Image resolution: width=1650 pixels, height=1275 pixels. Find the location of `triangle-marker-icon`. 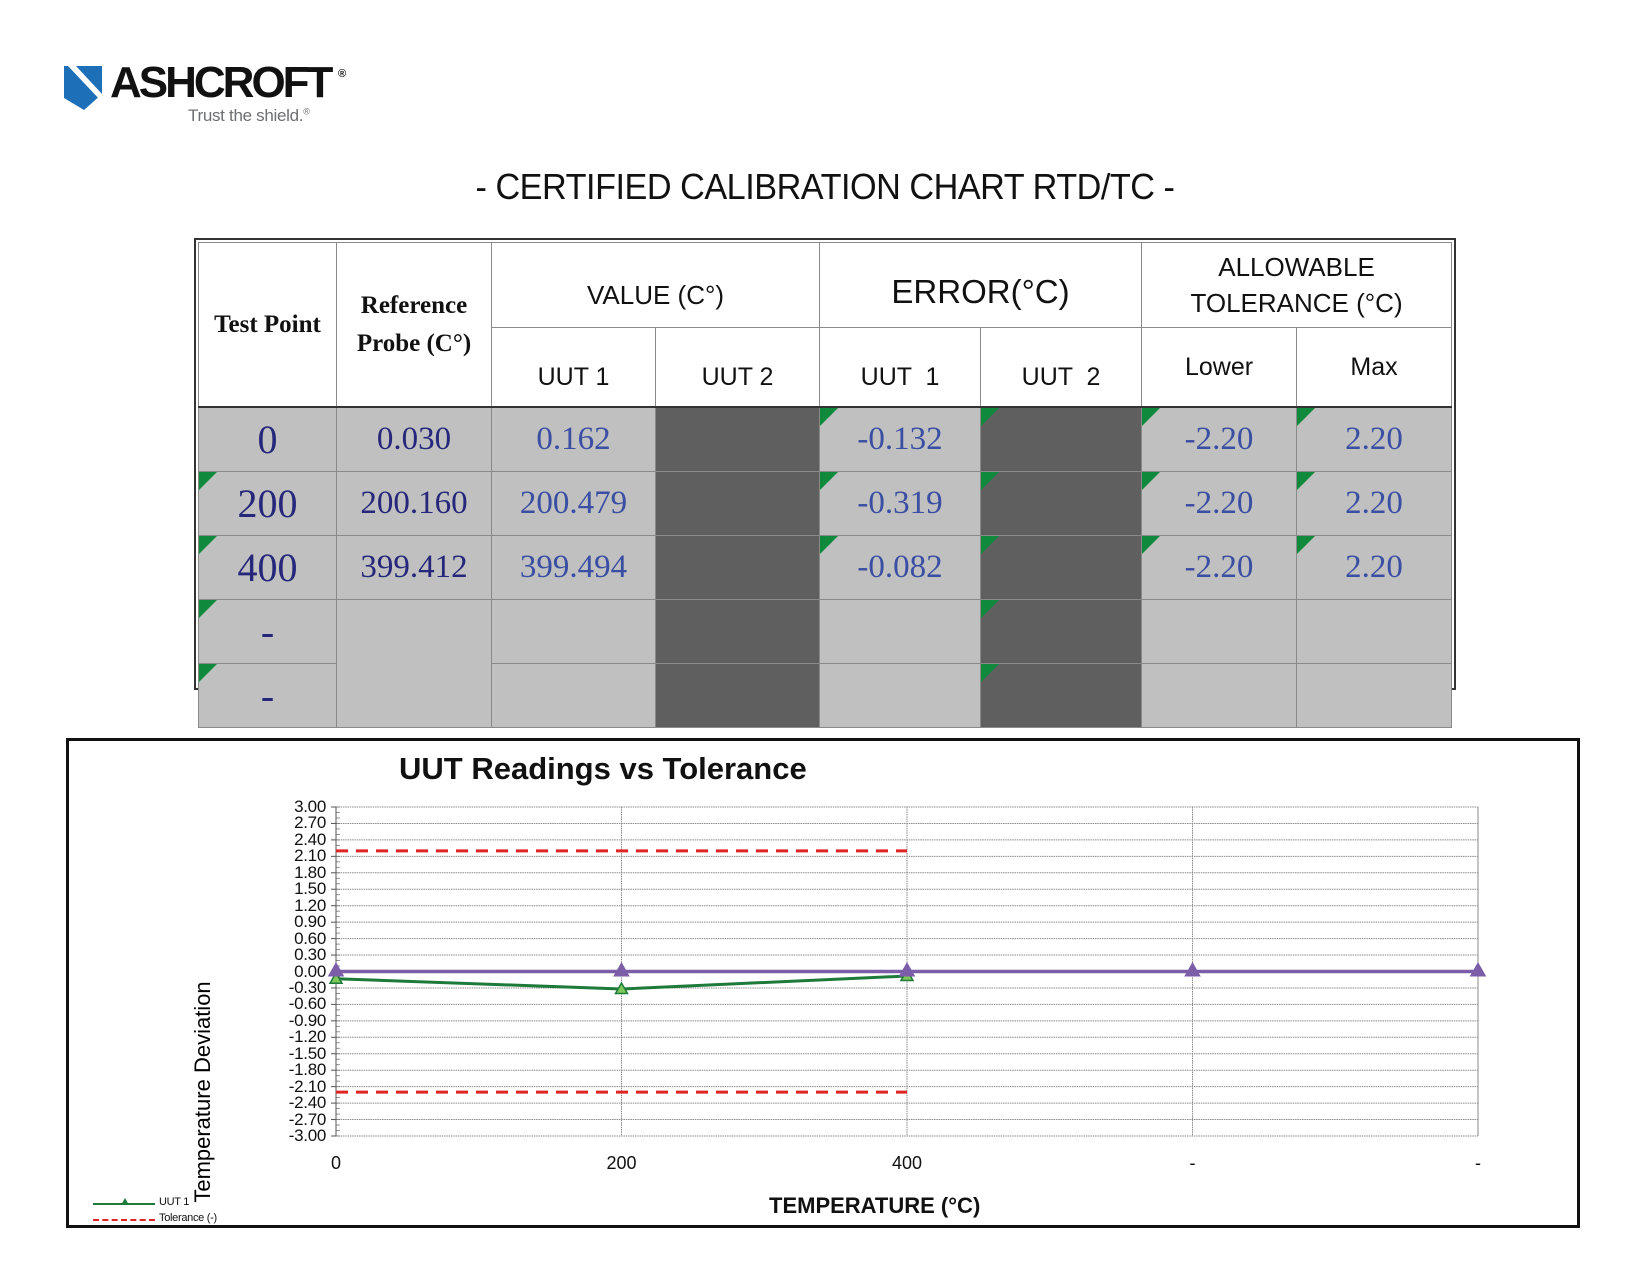

triangle-marker-icon is located at coordinates (125, 1201).